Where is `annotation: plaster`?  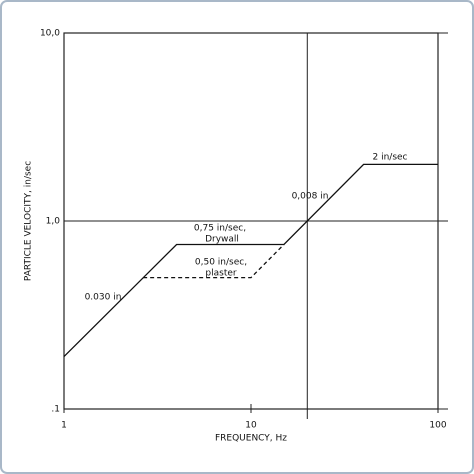
annotation: plaster is located at coordinates (220, 274).